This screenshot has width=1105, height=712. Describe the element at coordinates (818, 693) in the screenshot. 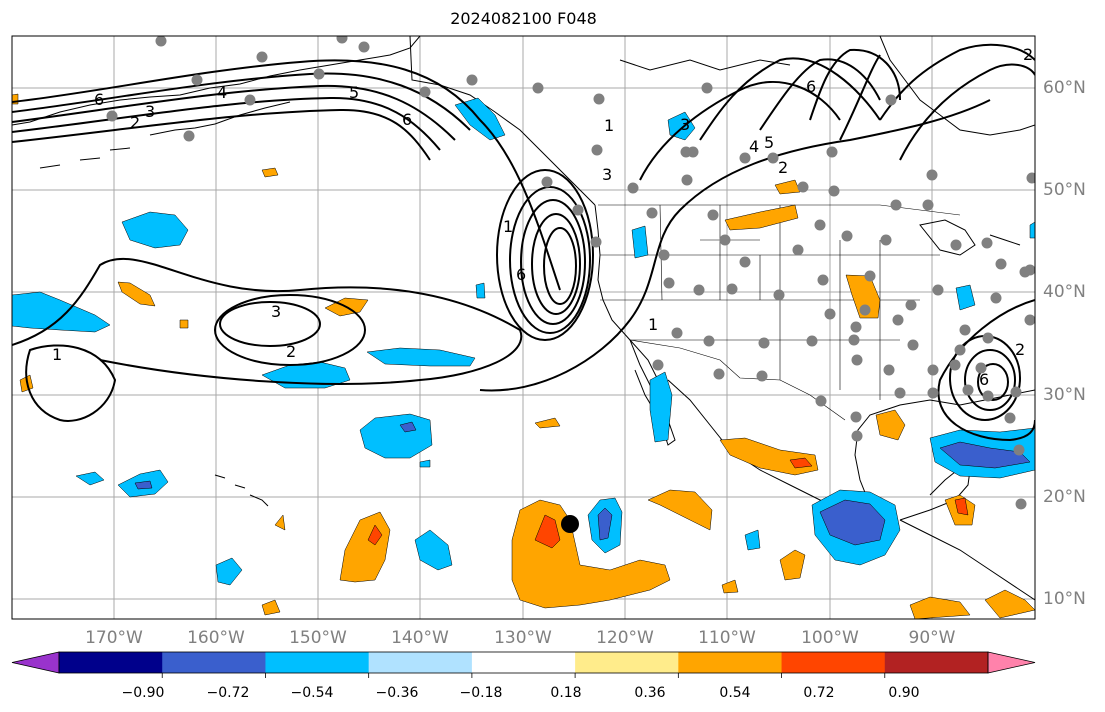

I see `colorbar-tick-label: 0.72` at that location.